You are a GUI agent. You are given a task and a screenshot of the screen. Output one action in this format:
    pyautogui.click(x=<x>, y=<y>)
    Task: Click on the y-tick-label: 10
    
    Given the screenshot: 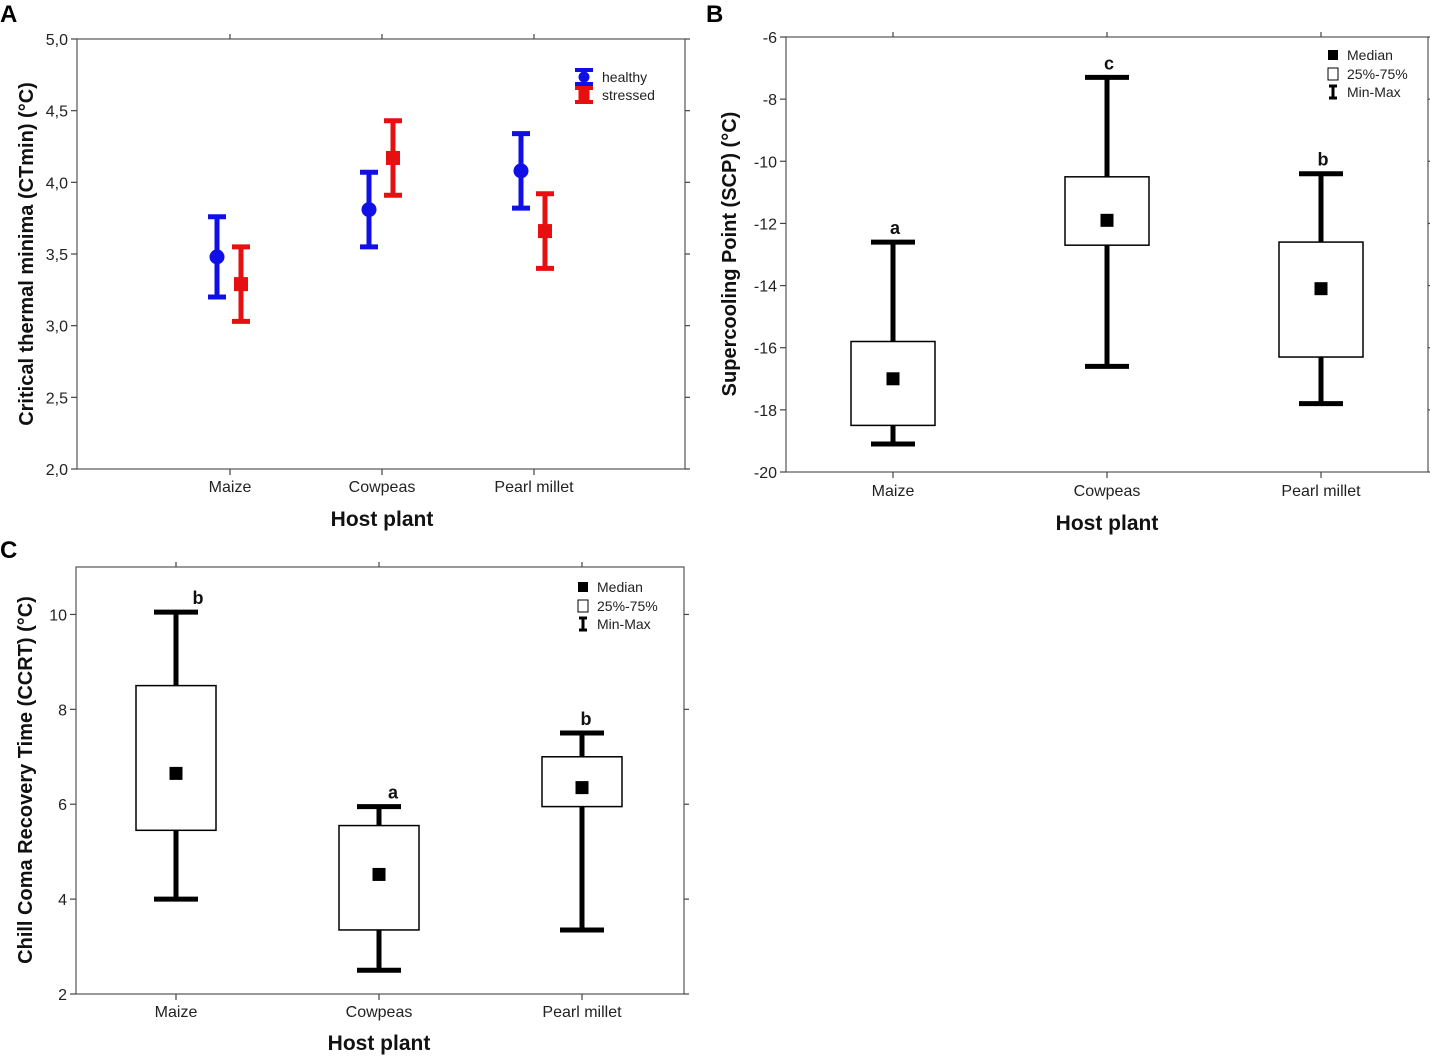 What is the action you would take?
    pyautogui.click(x=58, y=615)
    